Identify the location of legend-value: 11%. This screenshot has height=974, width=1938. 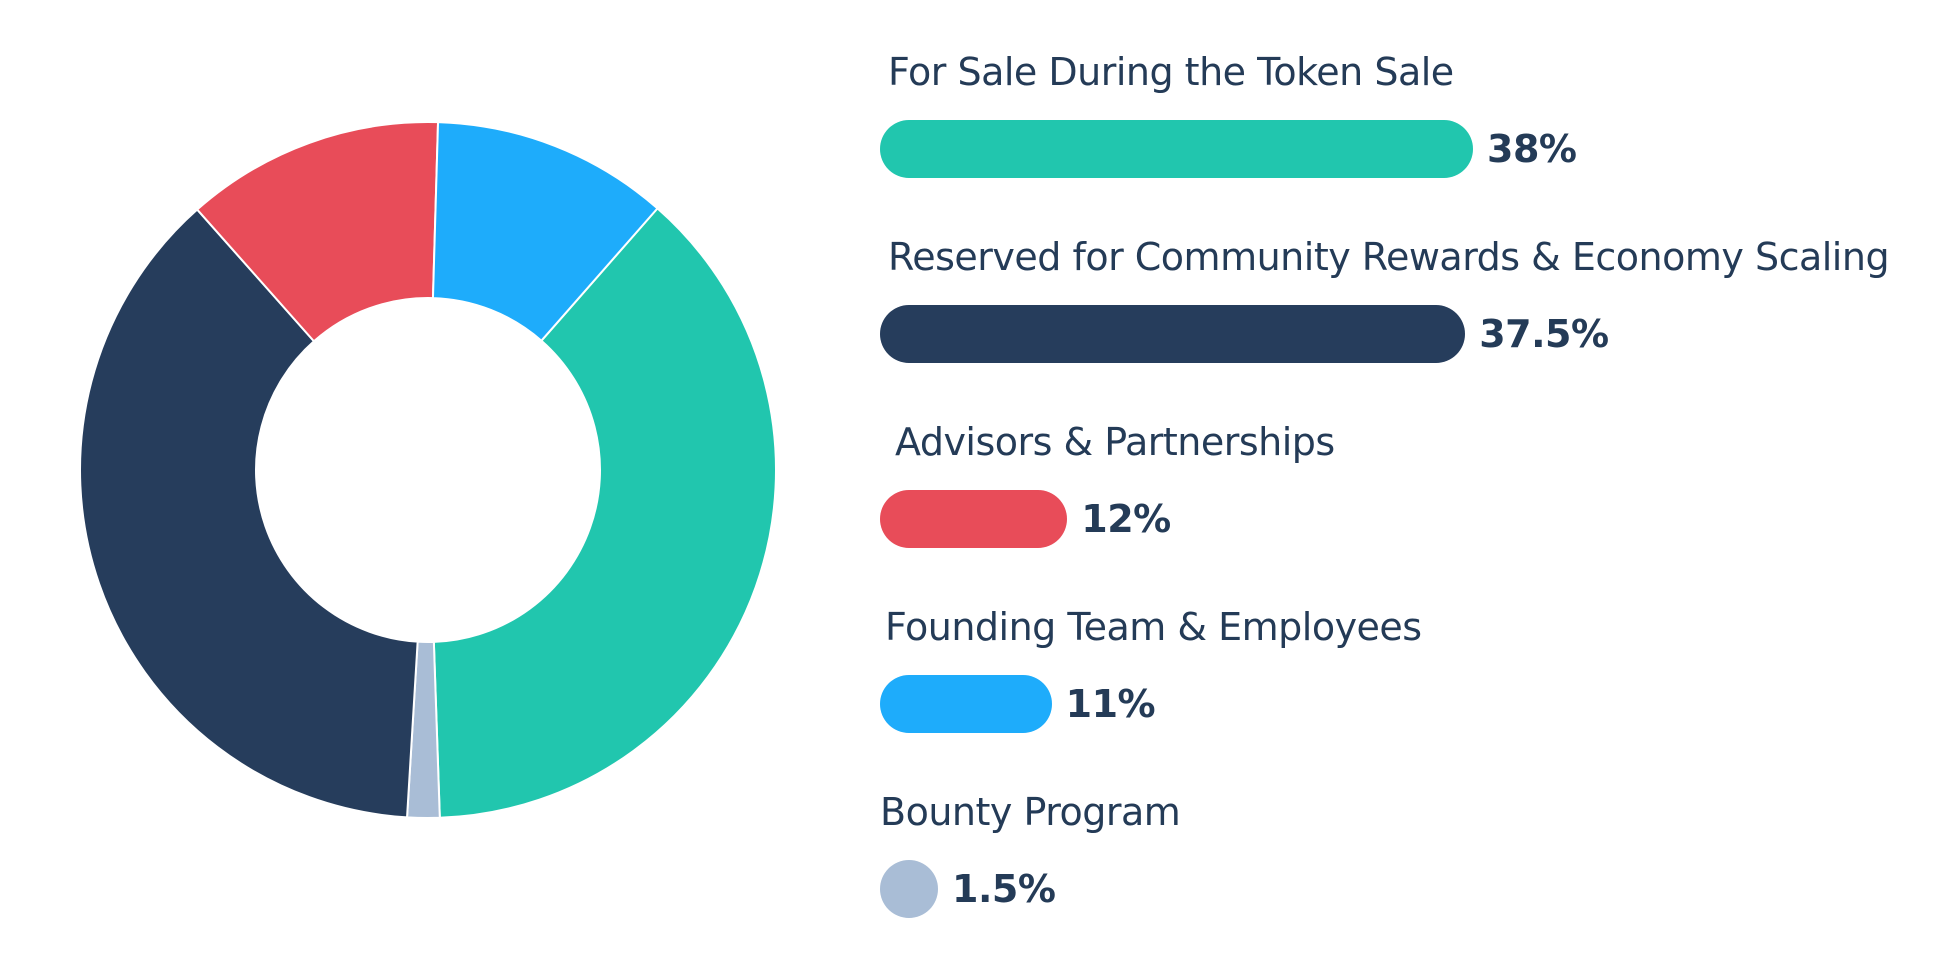
(1110, 704).